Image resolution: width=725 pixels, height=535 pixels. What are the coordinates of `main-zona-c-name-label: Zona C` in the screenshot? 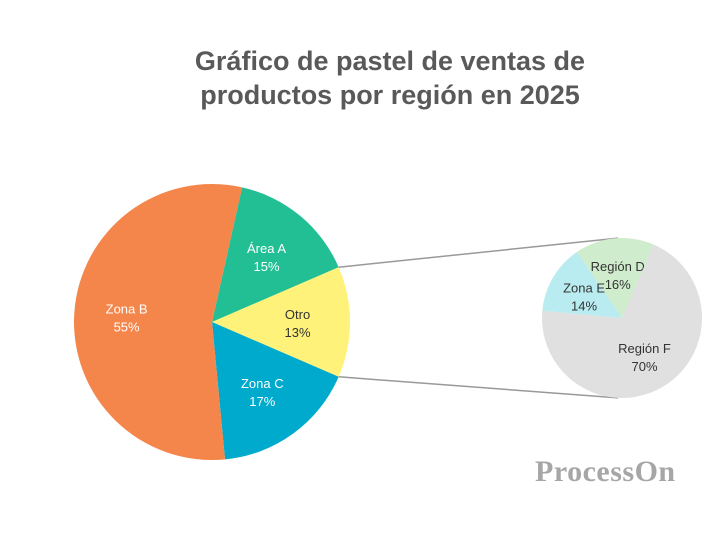 It's located at (262, 383).